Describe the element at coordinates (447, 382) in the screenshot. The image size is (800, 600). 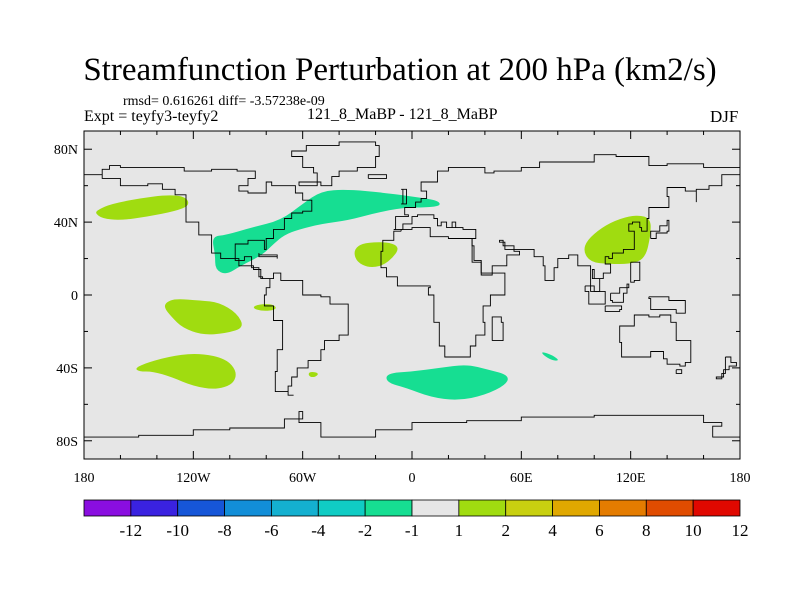
I see `contour-region-southern-ocean-negative` at that location.